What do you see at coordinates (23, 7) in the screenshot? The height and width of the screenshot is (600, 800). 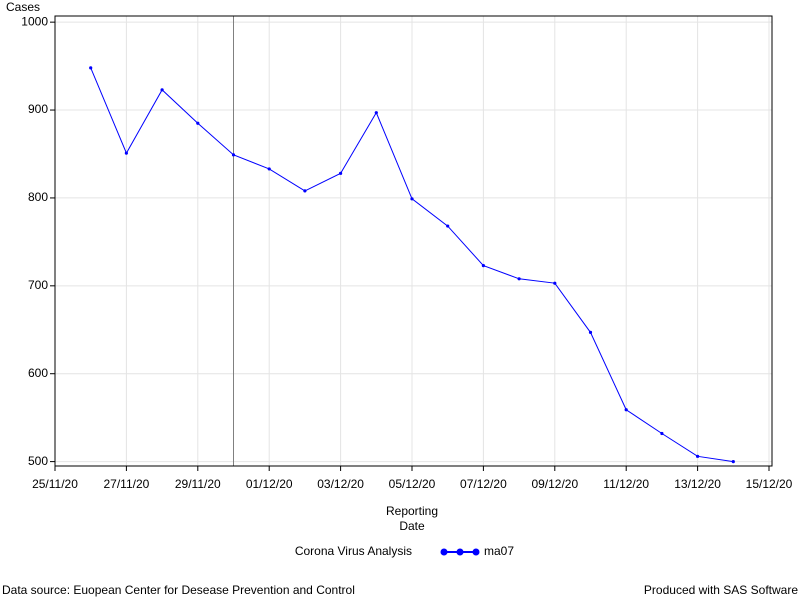 I see `y-axis-label: Cases` at bounding box center [23, 7].